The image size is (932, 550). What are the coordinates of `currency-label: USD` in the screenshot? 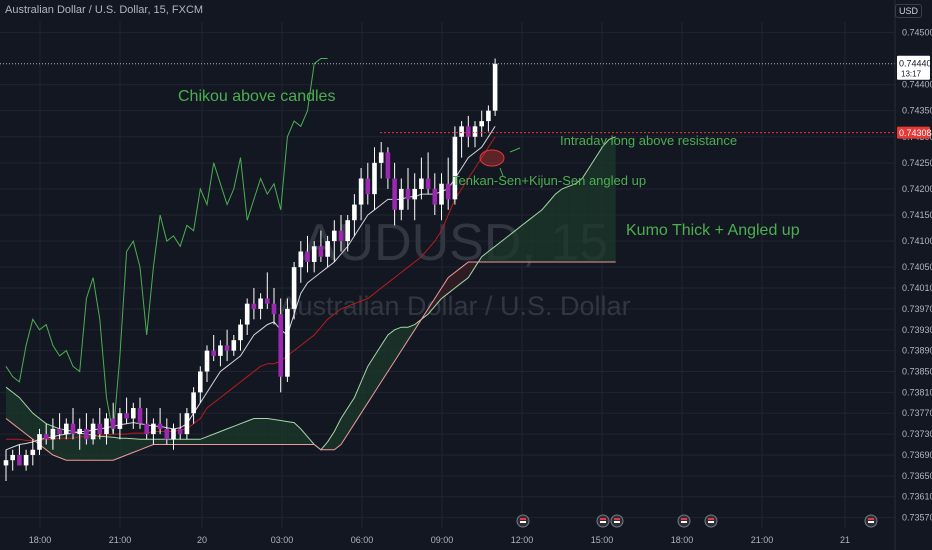 It's located at (908, 11).